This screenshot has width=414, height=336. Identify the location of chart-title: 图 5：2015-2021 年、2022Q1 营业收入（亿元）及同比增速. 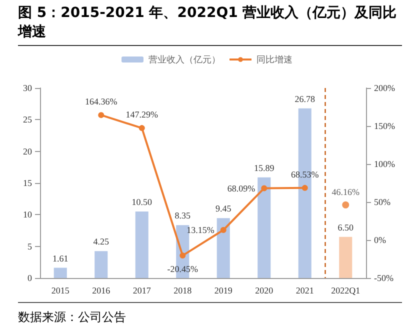
(210, 25).